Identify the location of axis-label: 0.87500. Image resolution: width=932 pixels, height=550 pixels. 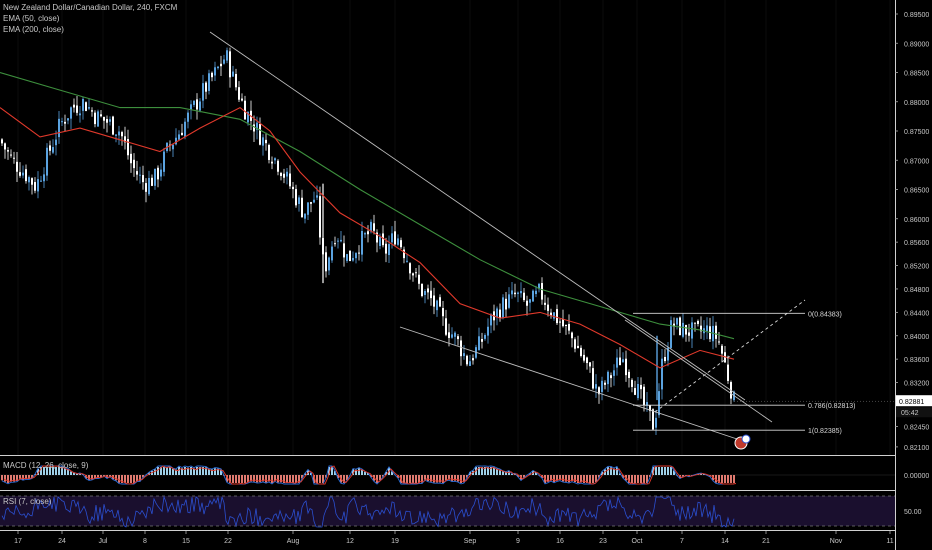
(916, 132).